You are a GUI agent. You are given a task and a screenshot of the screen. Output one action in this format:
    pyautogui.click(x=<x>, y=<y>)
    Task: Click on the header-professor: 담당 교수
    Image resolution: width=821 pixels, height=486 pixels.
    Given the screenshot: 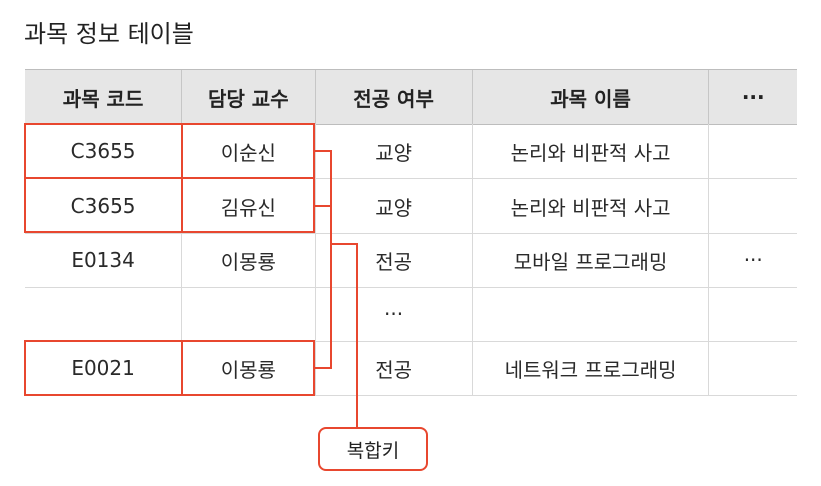 What is the action you would take?
    pyautogui.click(x=247, y=97)
    